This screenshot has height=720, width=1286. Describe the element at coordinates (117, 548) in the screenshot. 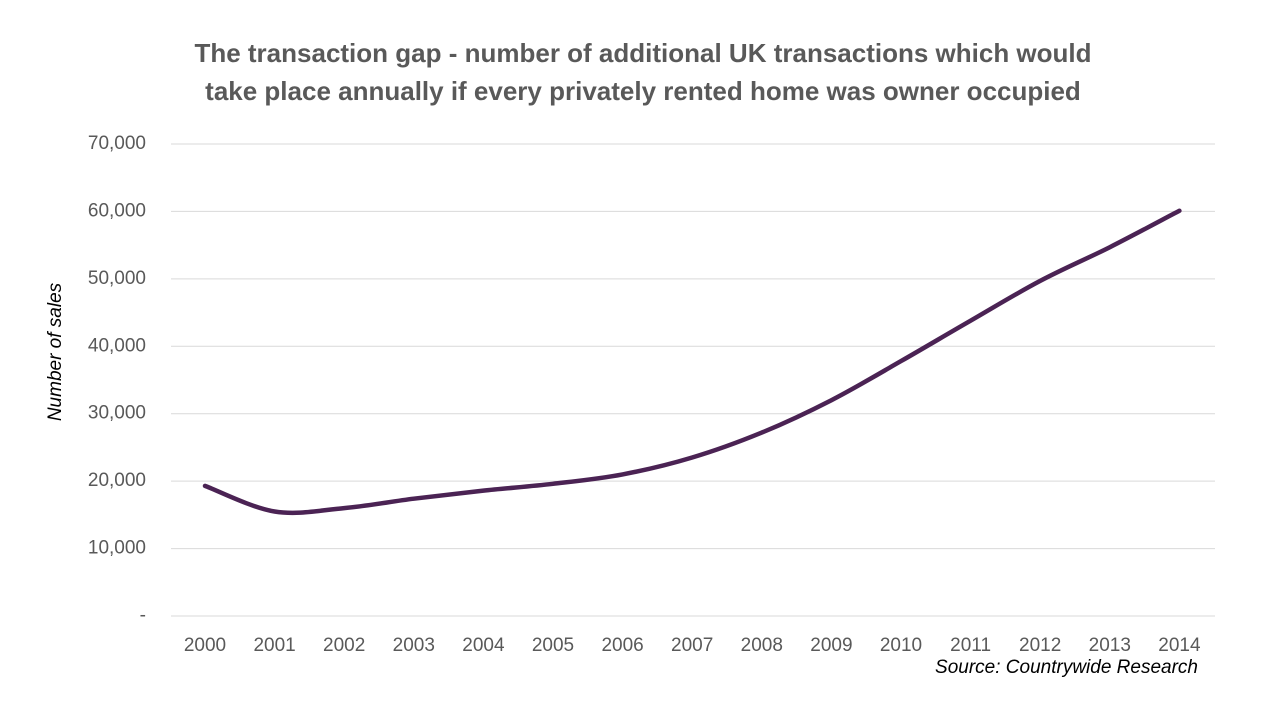

I see `y-tick-label-1: 10,000` at that location.